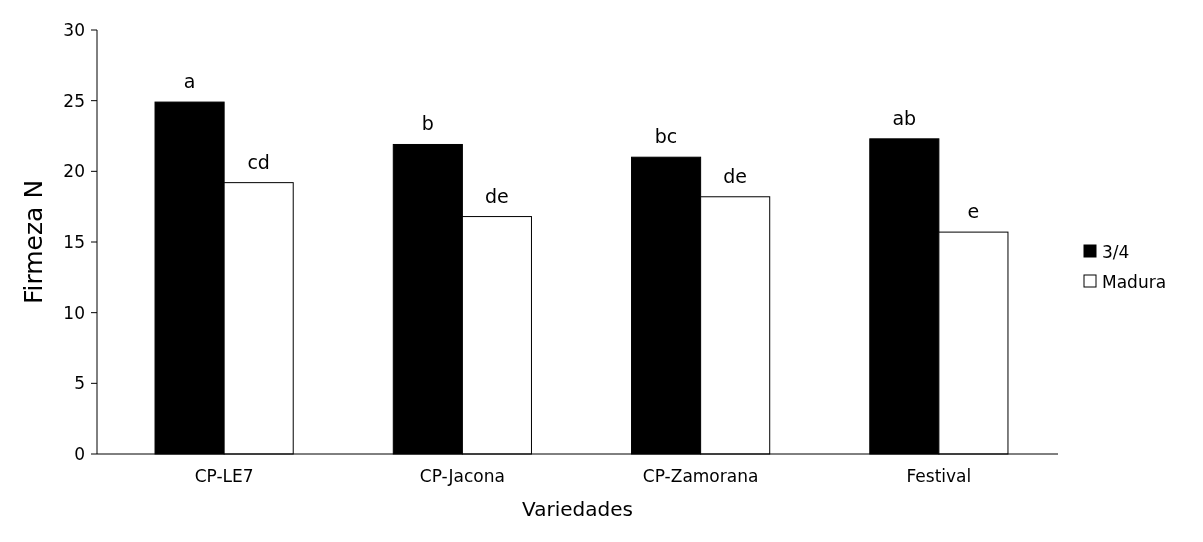 This screenshot has width=1203, height=542. I want to click on y-tick-label: 25, so click(74, 100).